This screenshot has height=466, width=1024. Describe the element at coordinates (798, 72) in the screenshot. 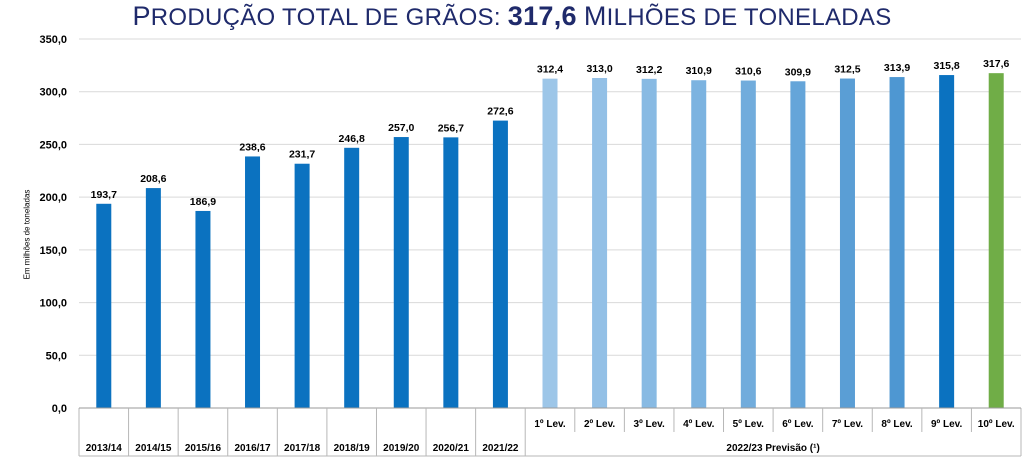

I see `data-label: 309,9` at that location.